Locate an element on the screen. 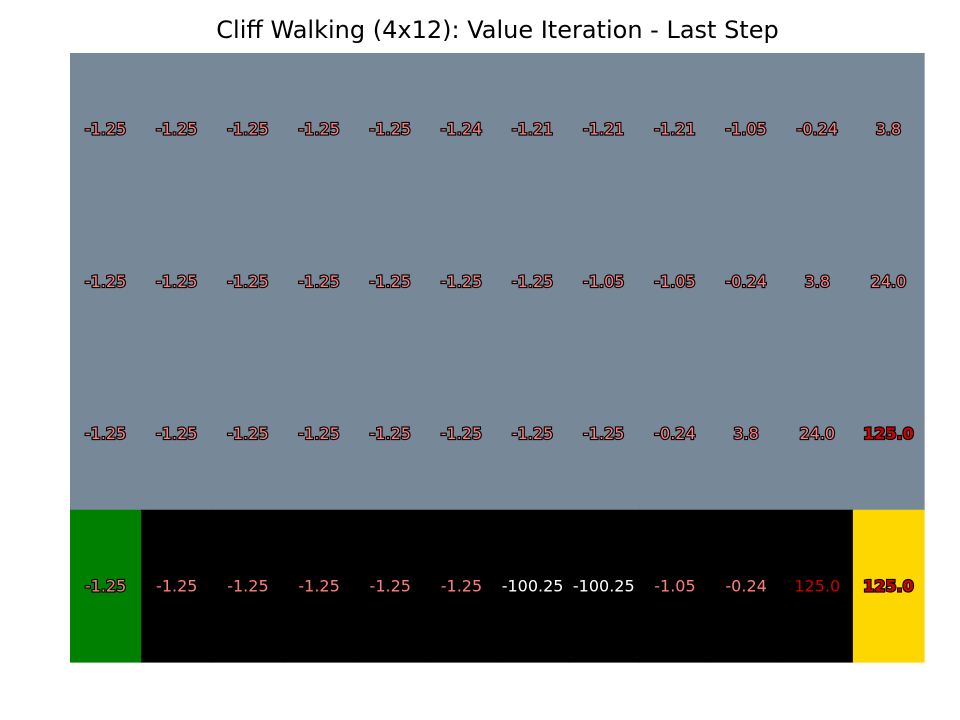 This screenshot has height=720, width=960. cell-value-1-4: -1.25 is located at coordinates (390, 281).